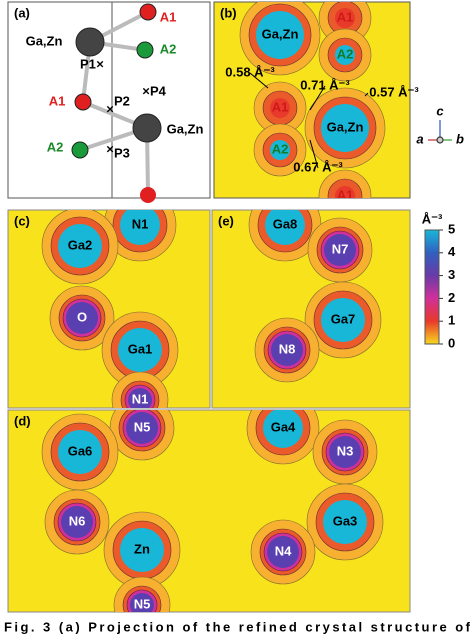  What do you see at coordinates (158, 90) in the screenshot?
I see `point-label: P4` at bounding box center [158, 90].